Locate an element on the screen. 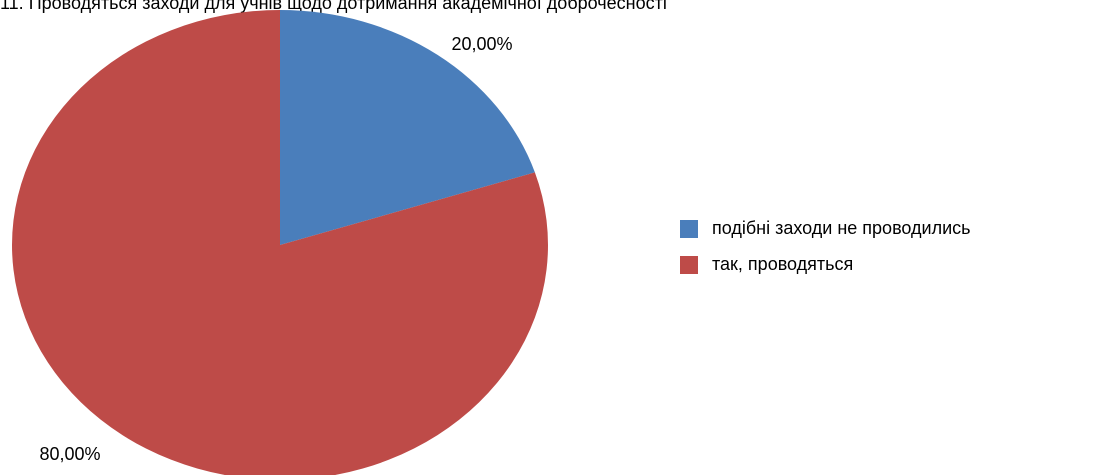  data-label: 20,00% is located at coordinates (481, 44).